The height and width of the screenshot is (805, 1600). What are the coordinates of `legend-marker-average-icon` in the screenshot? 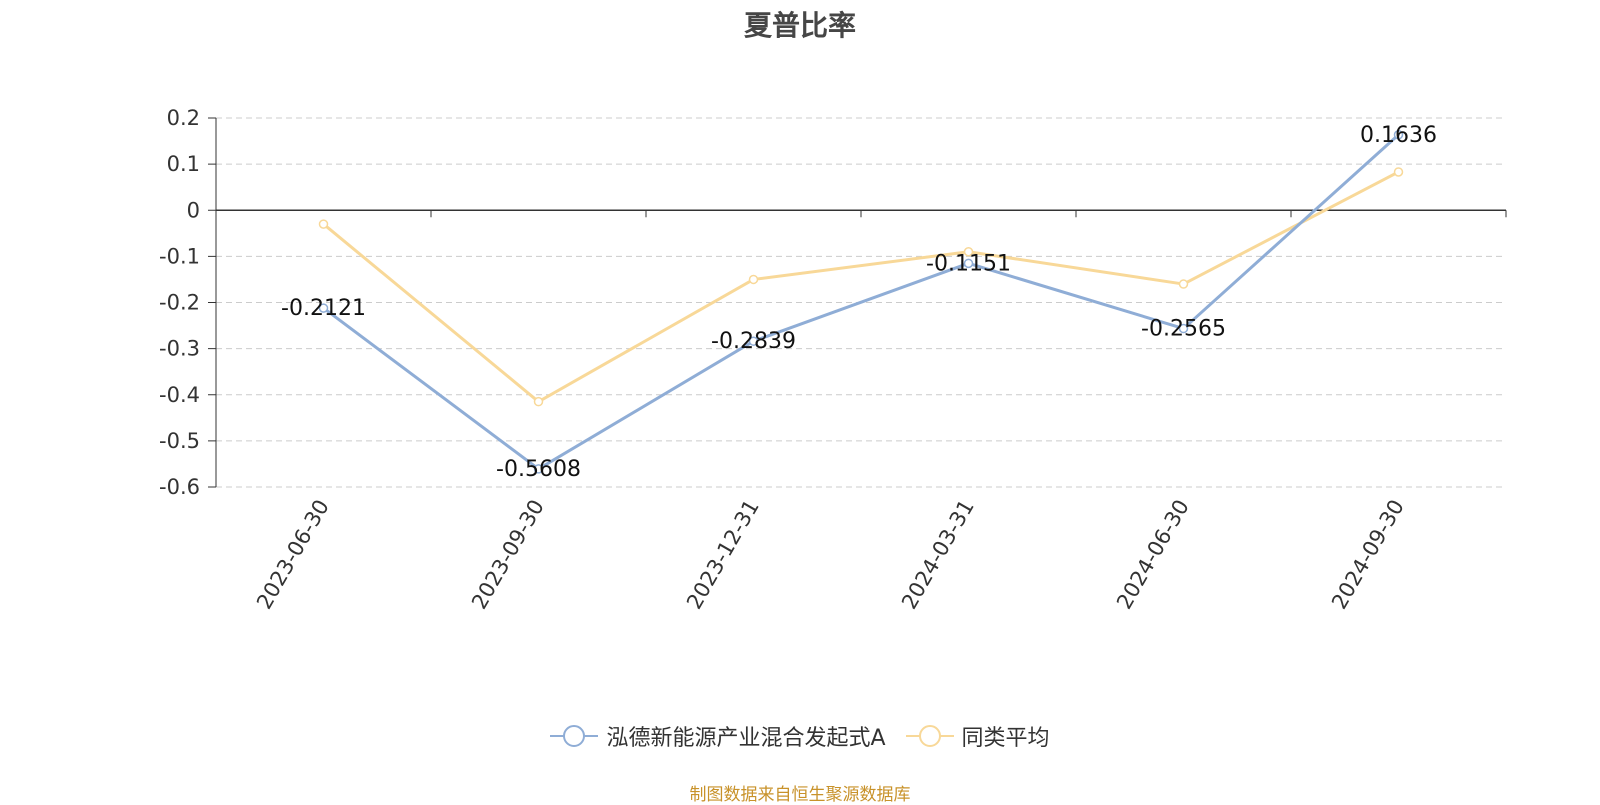 It's located at (929, 736).